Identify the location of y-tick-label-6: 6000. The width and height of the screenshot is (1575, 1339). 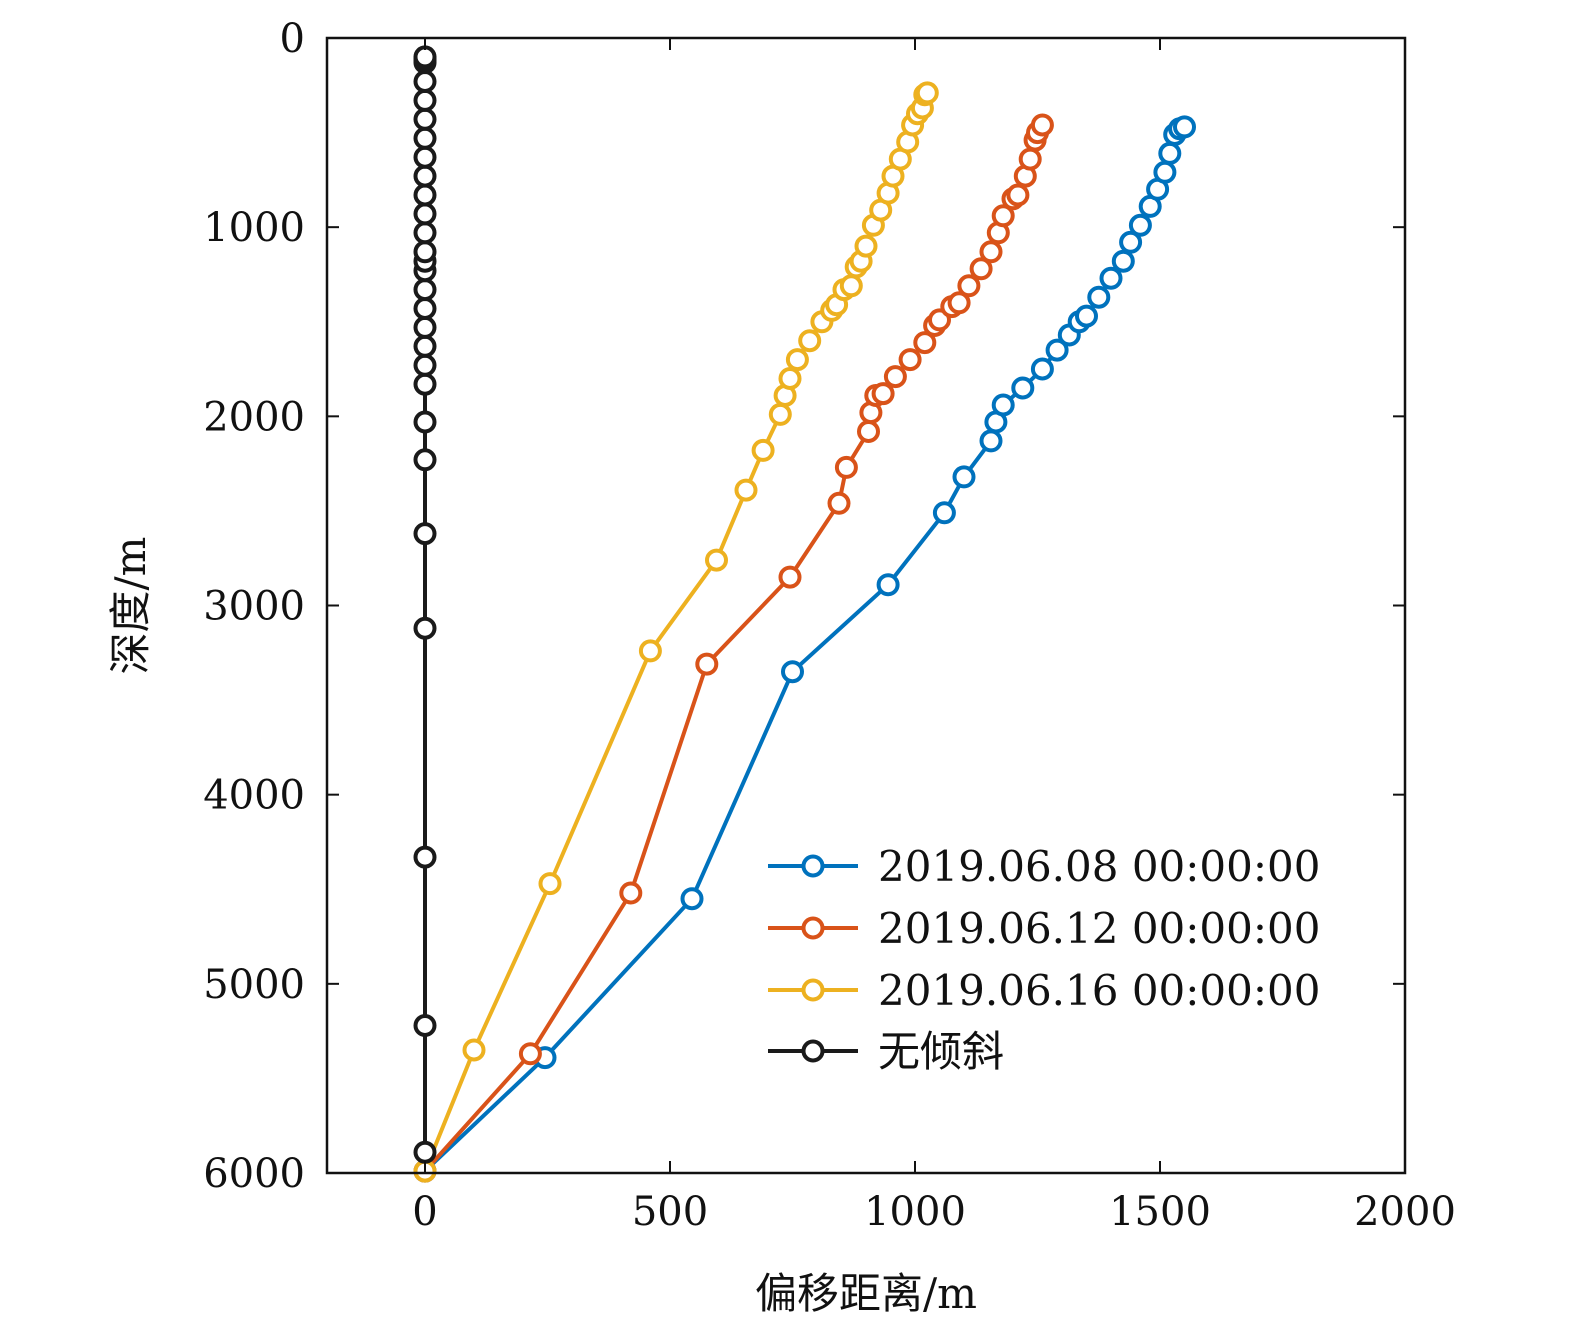
(254, 1174).